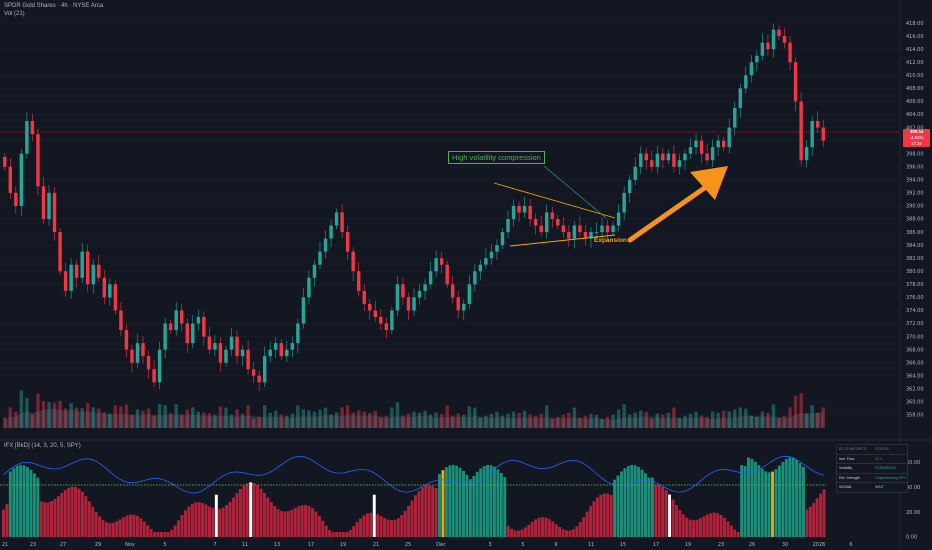  Describe the element at coordinates (752, 545) in the screenshot. I see `x-tick-label: 26` at that location.